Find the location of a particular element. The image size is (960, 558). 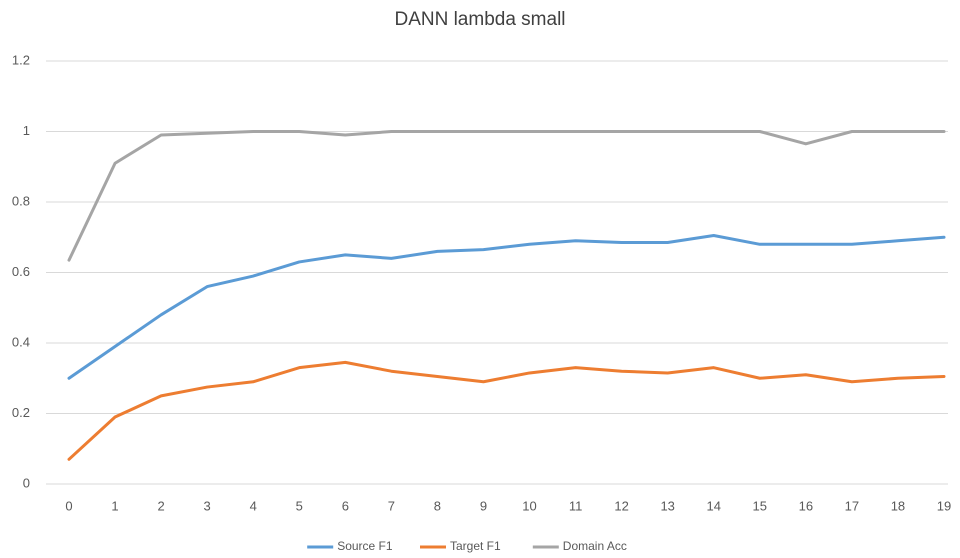

y-tick-label: 0.4 is located at coordinates (21, 341).